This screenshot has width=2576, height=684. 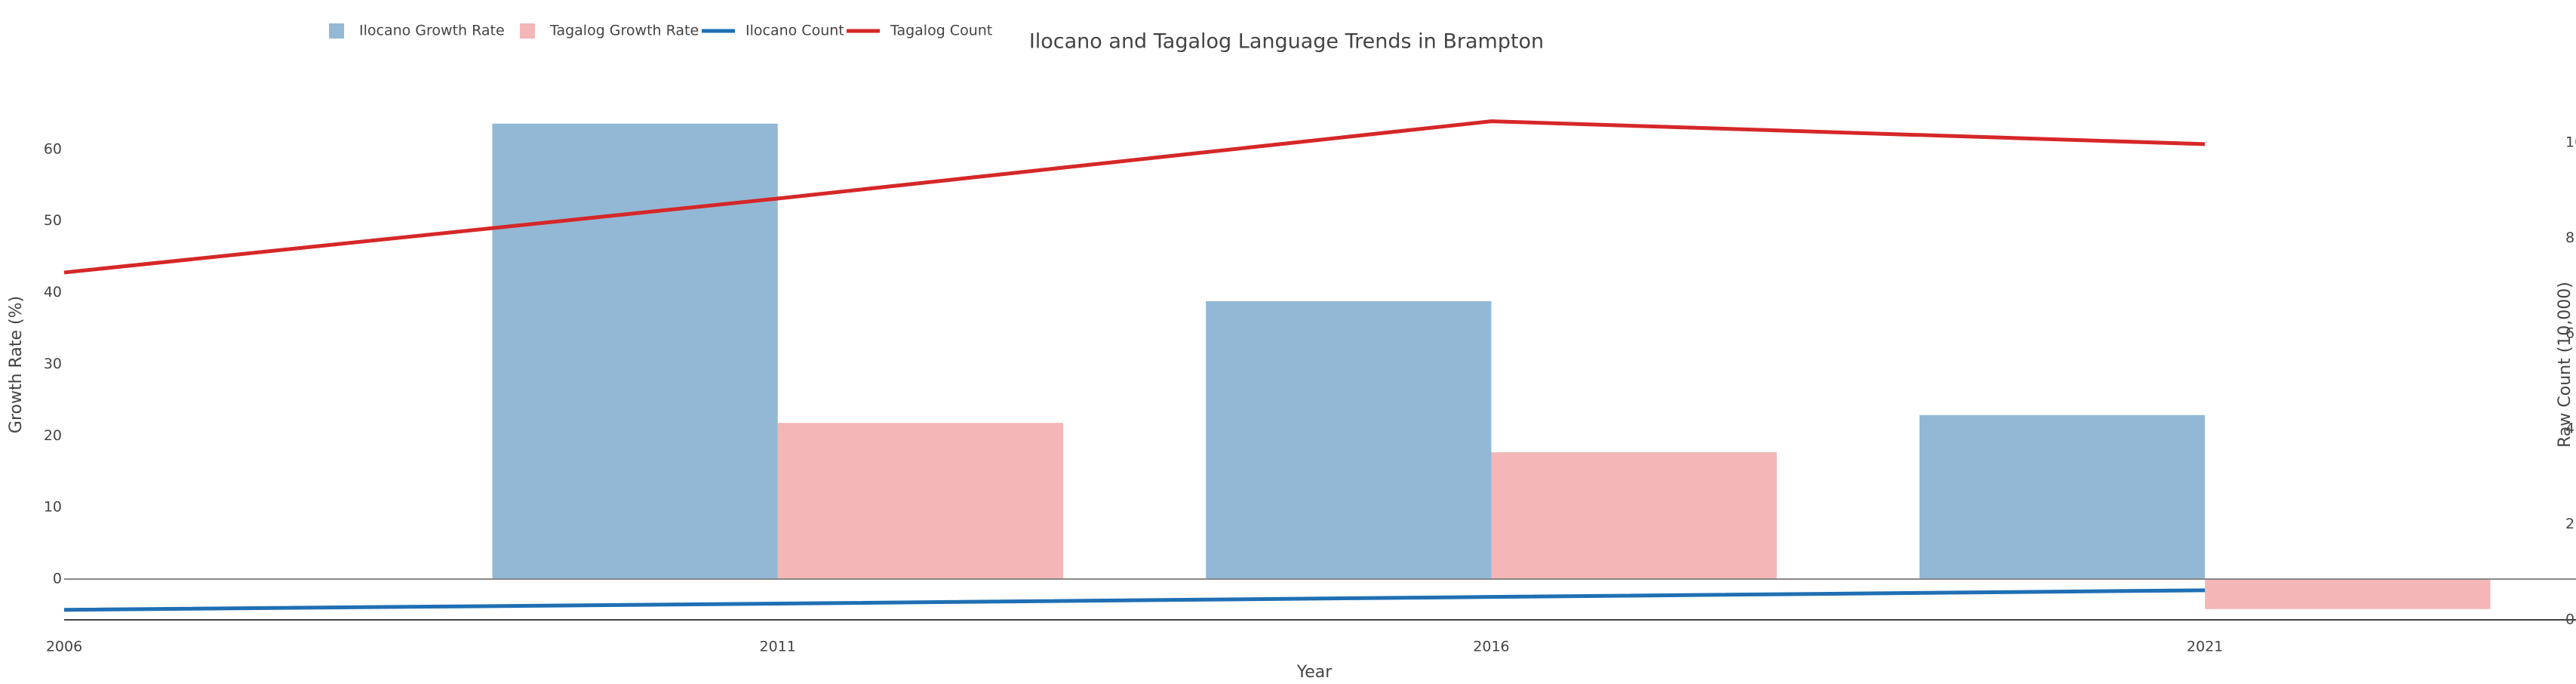 I want to click on y-tick-label: 10, so click(x=53, y=507).